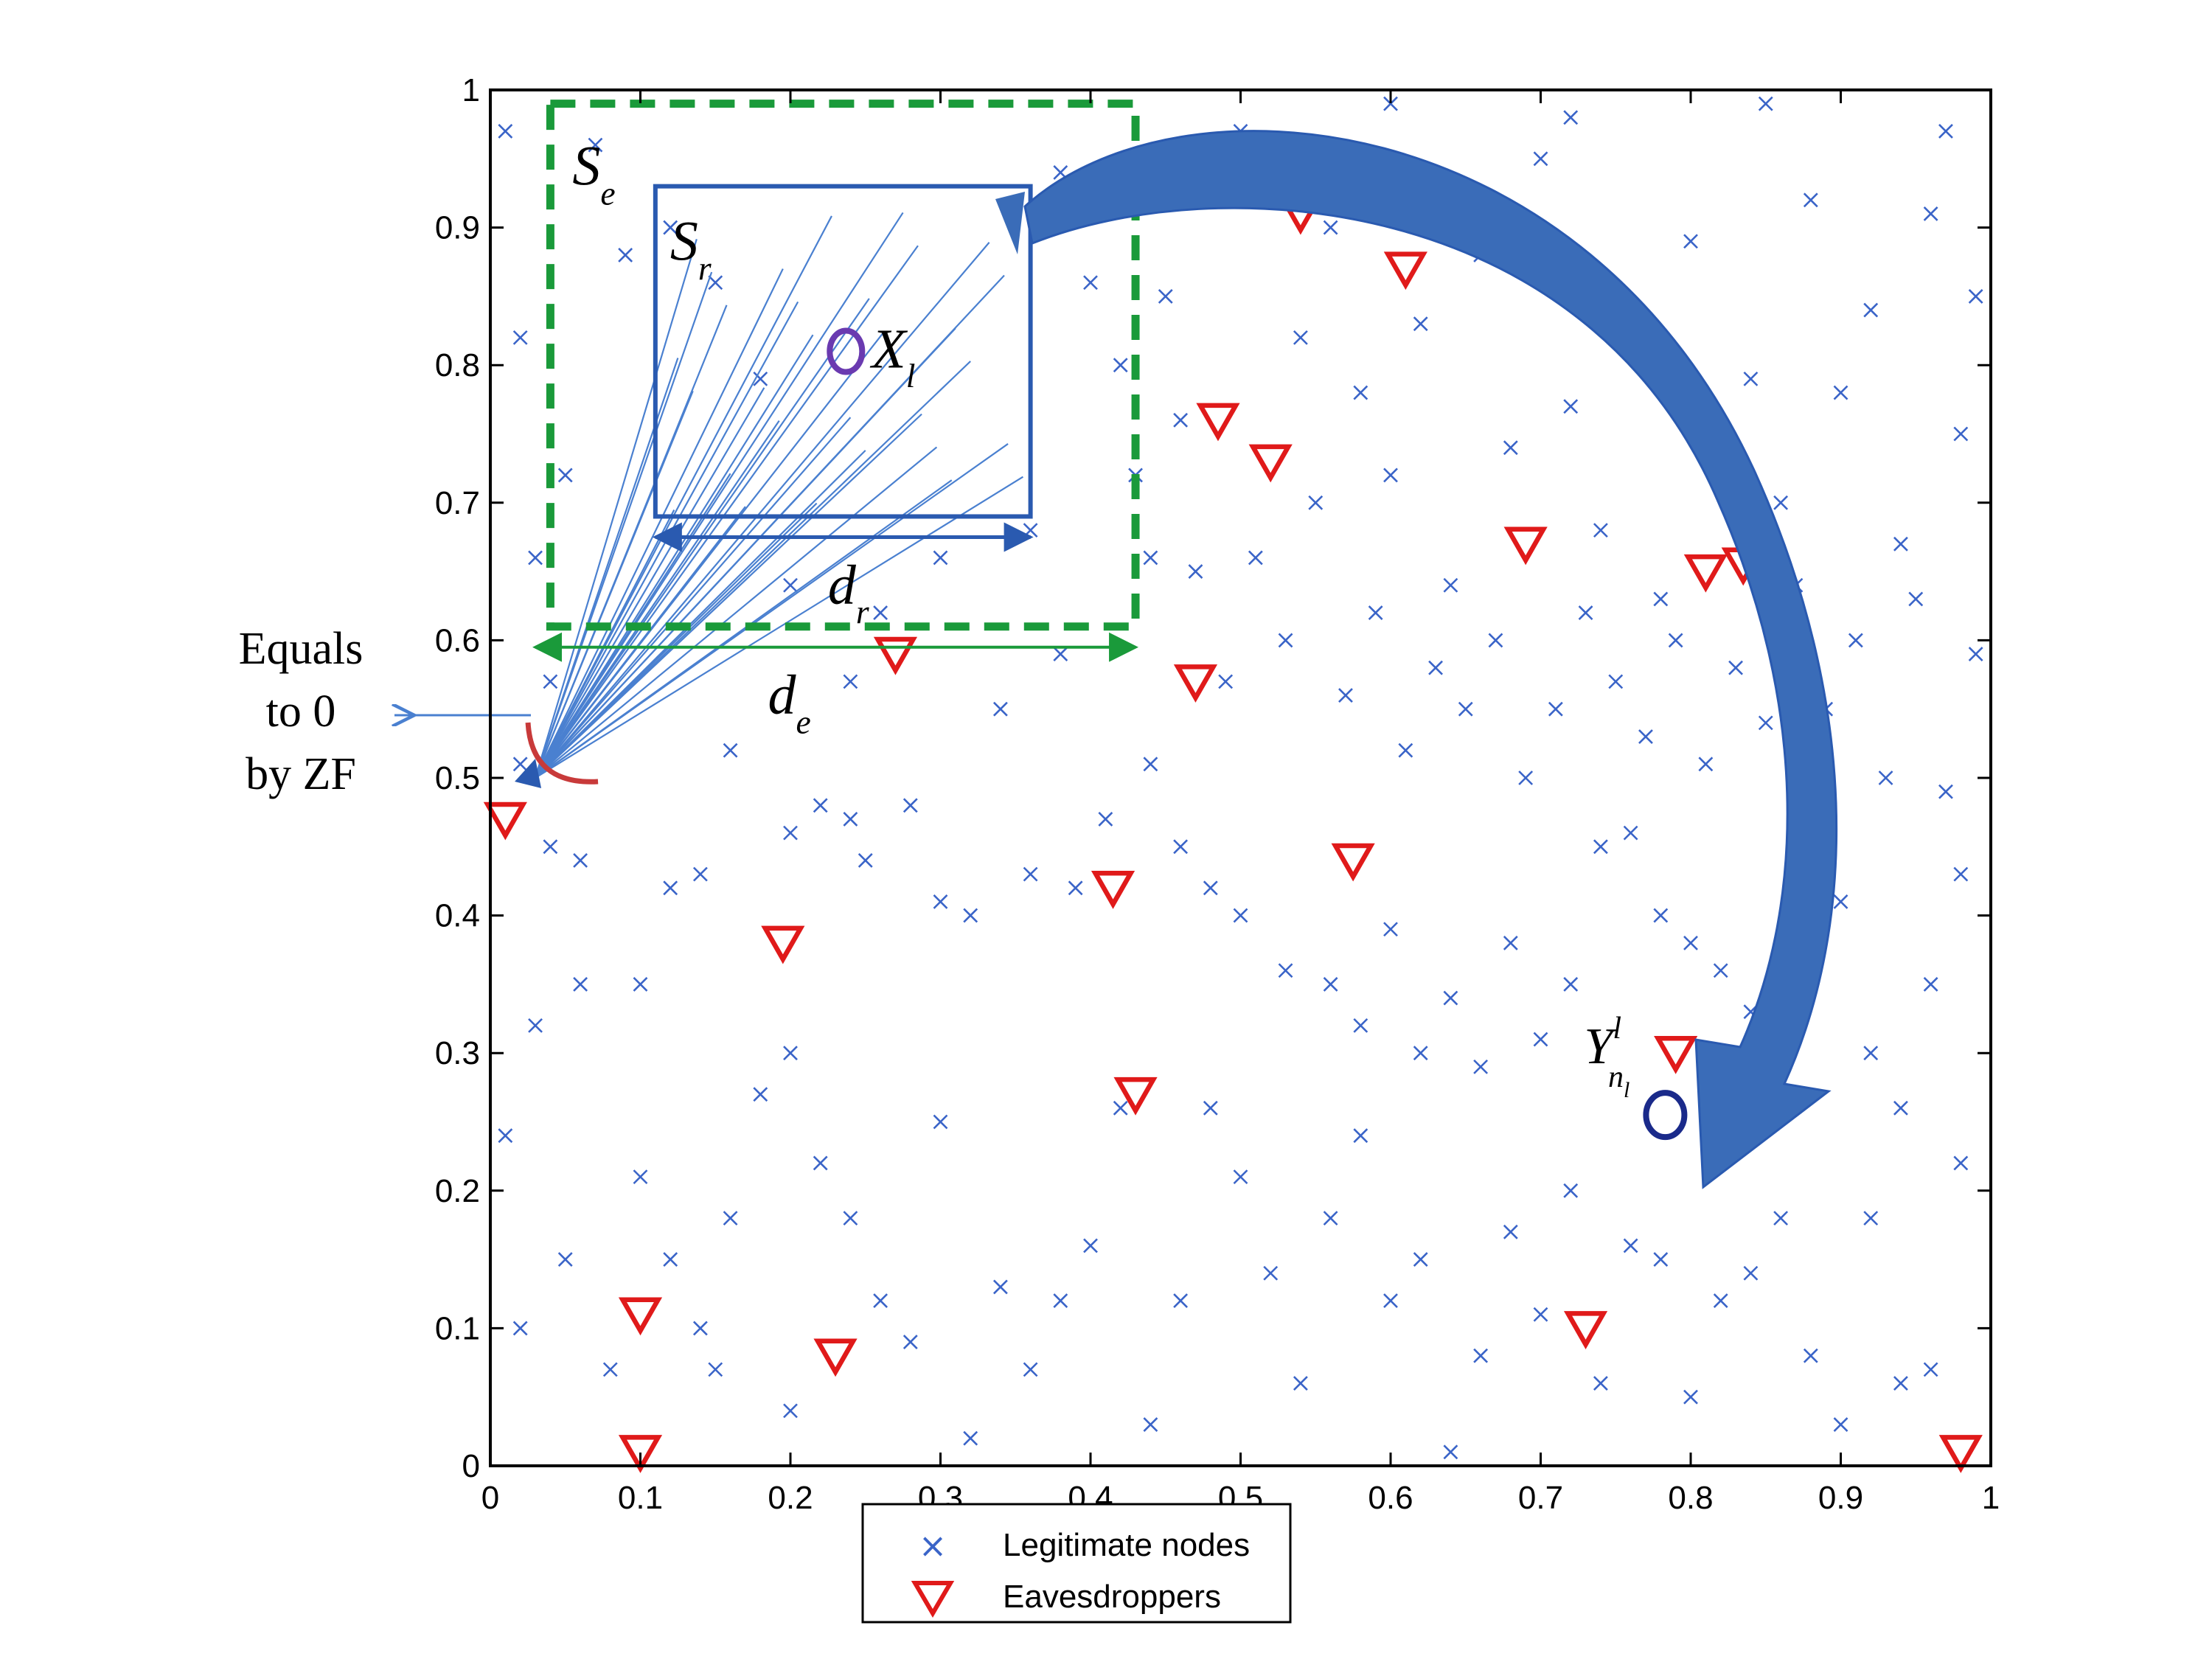 The height and width of the screenshot is (1659, 2212). I want to click on outer-region-box, so click(843, 365).